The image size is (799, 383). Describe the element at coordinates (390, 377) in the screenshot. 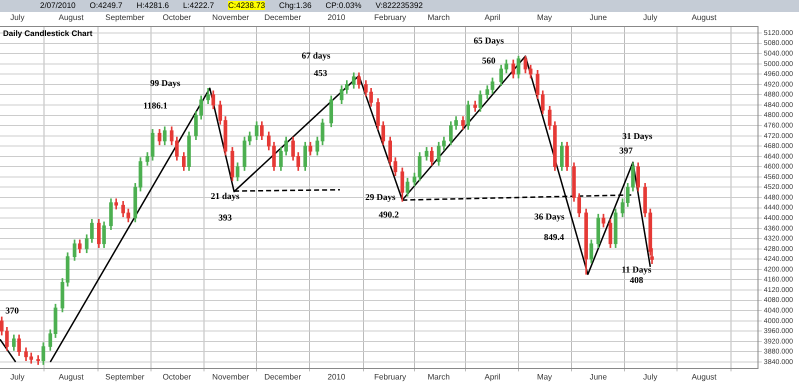

I see `x-tick-label: February` at that location.